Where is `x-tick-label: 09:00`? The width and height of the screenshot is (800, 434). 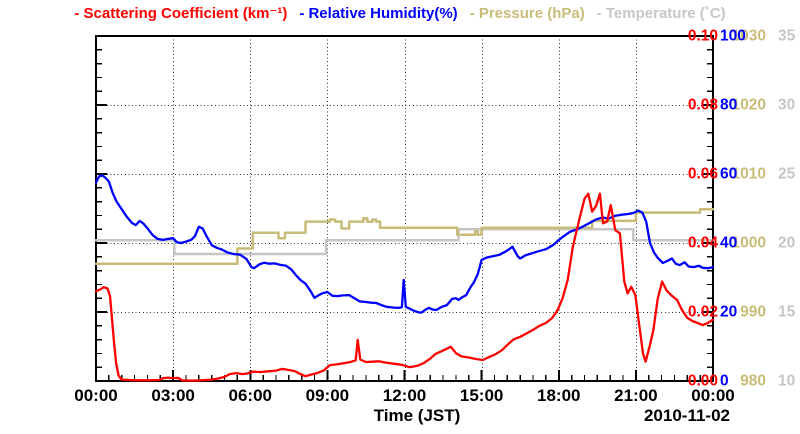
x-tick-label: 09:00 is located at coordinates (327, 395).